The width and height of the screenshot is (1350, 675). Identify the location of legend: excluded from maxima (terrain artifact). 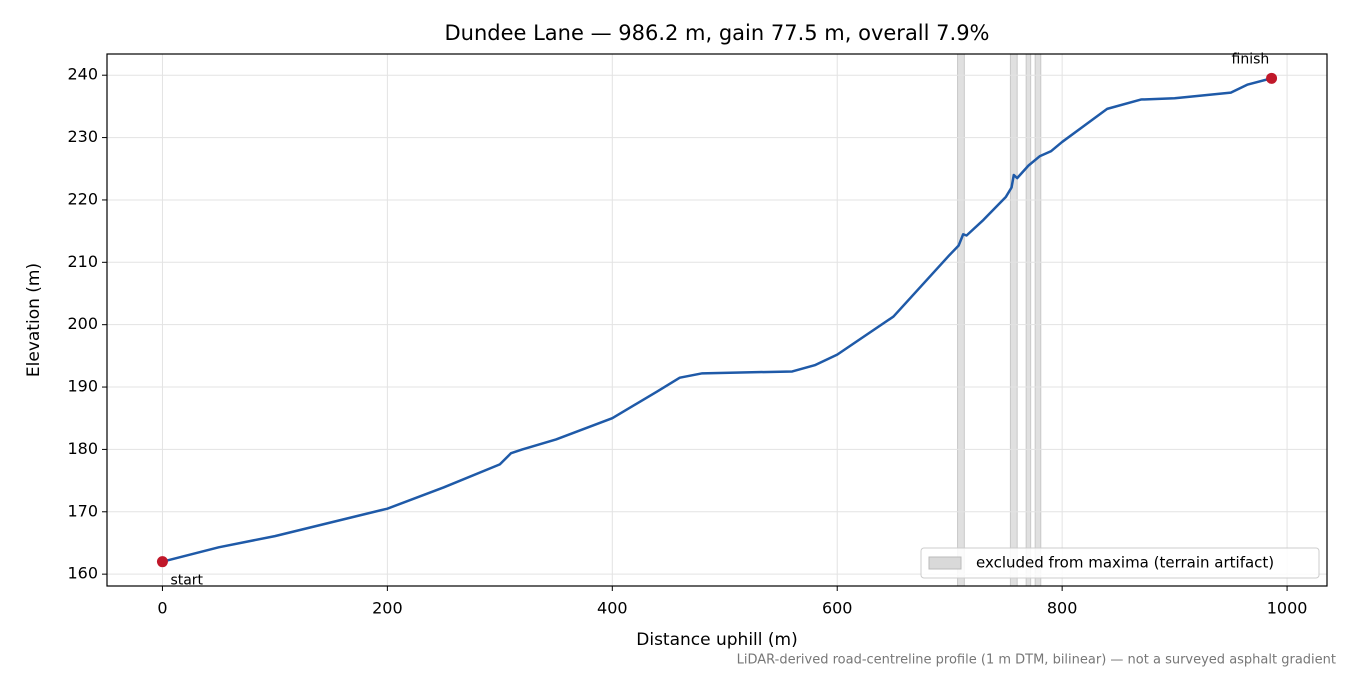
(1120, 563).